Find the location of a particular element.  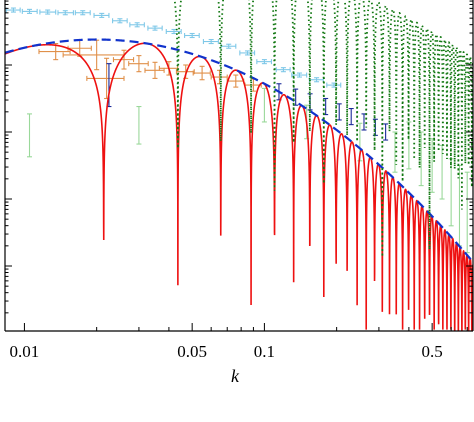

x-tick-label: 0.05 is located at coordinates (192, 351).